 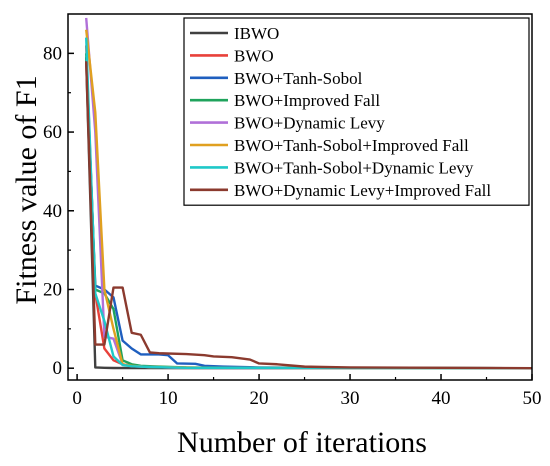 I want to click on x-tick-label: 20, so click(x=259, y=398).